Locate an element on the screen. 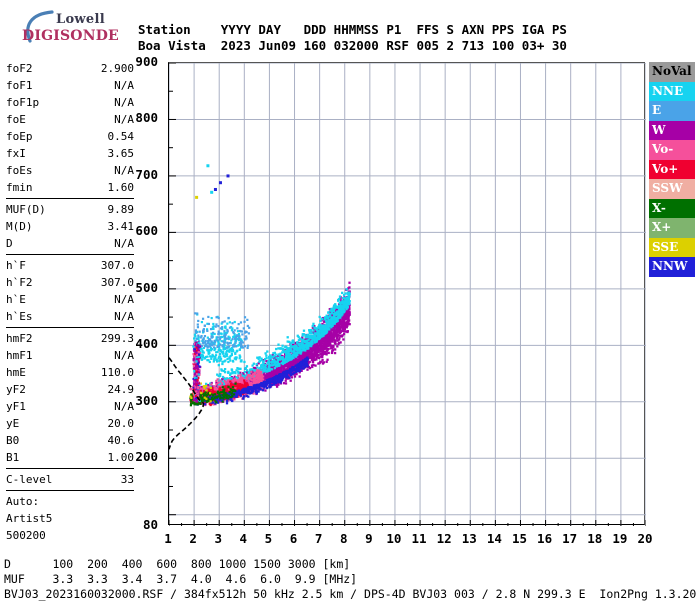 This screenshot has width=700, height=602. y-tick-200: 200 is located at coordinates (138, 456).